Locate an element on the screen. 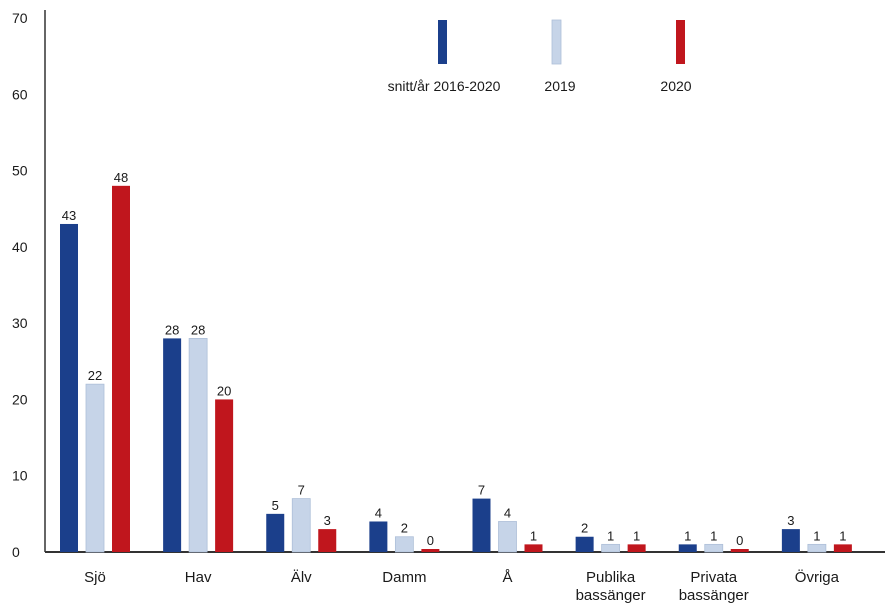  category-label: Sjö is located at coordinates (95, 577).